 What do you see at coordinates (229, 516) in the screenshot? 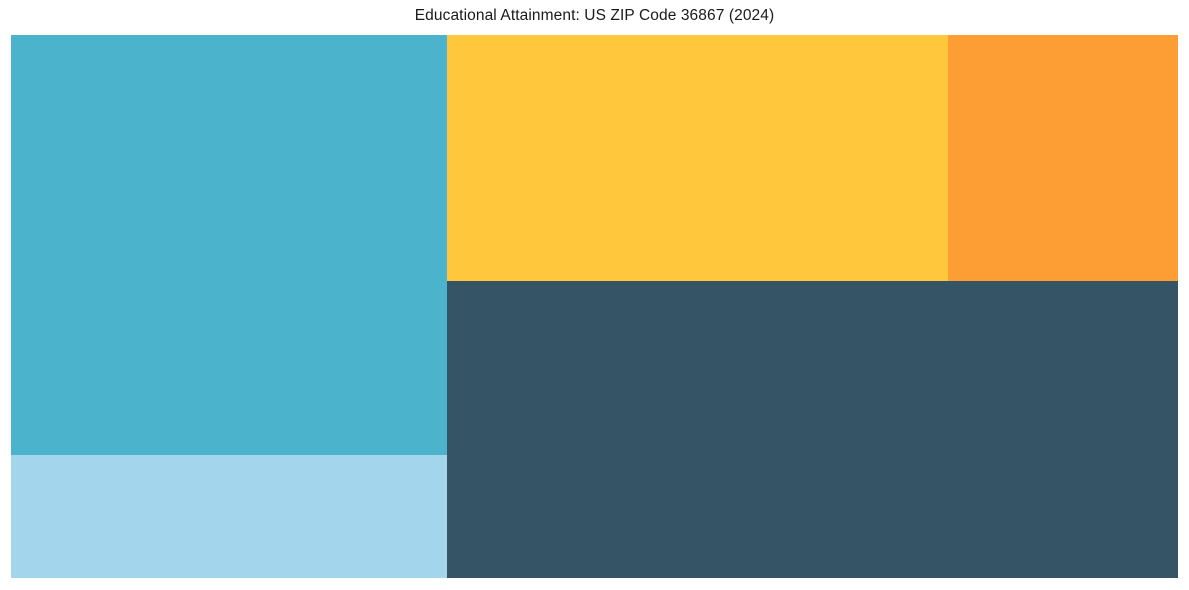
I see `treemap-tile: Less than high school diploma` at bounding box center [229, 516].